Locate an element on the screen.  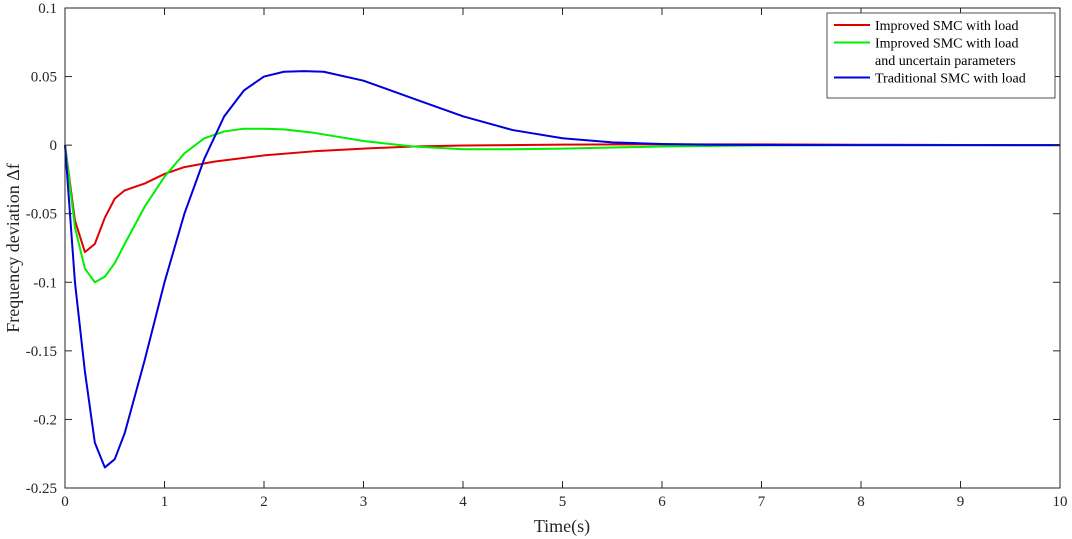
x-tick-label: 4 is located at coordinates (463, 502).